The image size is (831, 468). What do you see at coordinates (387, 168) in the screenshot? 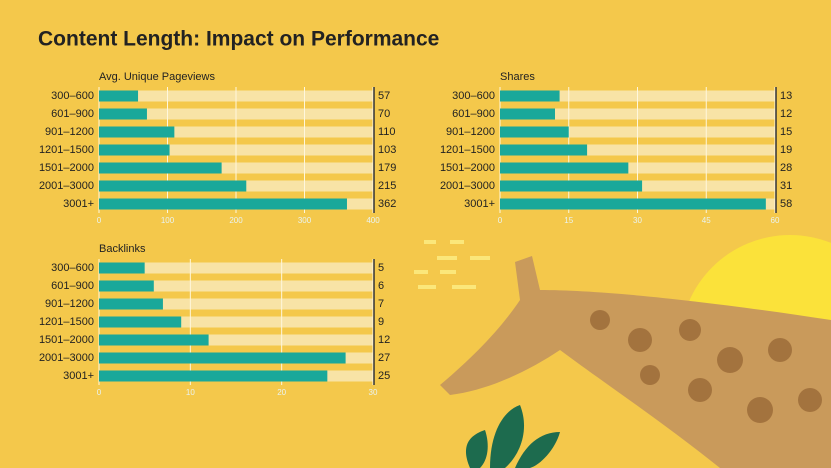
I see `value-label: 179` at bounding box center [387, 168].